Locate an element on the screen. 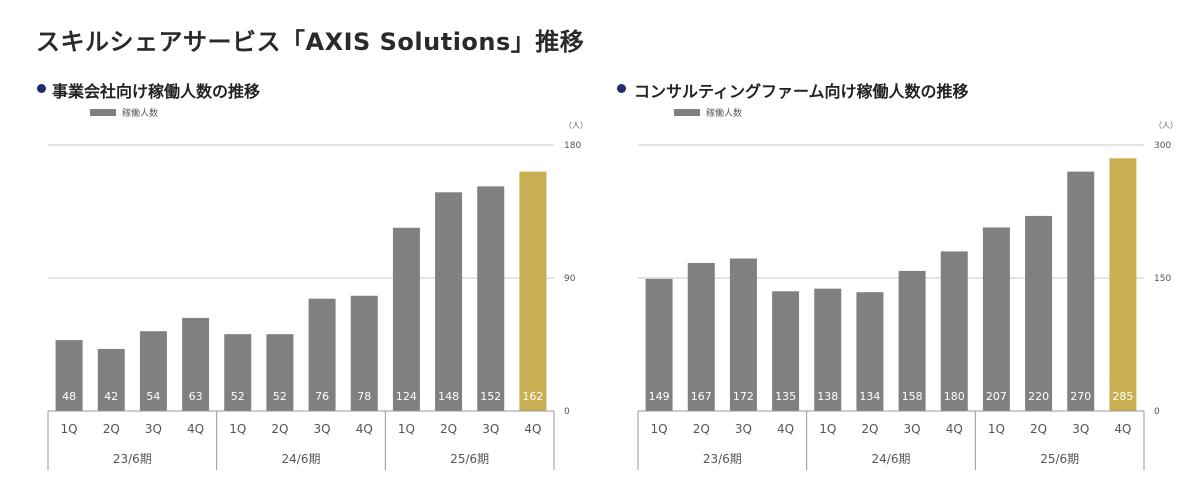  data-label: 149 is located at coordinates (659, 396).